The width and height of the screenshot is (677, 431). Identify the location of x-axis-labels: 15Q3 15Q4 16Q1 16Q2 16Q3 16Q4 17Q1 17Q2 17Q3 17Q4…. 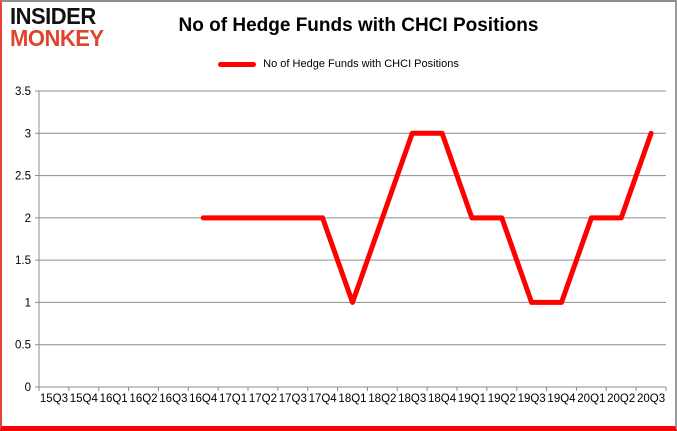
(352, 399).